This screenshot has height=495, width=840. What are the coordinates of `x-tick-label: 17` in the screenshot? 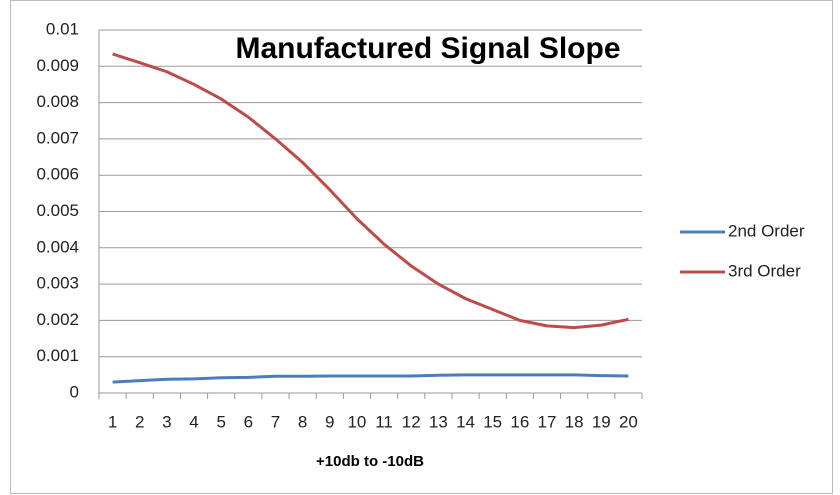 It's located at (547, 421).